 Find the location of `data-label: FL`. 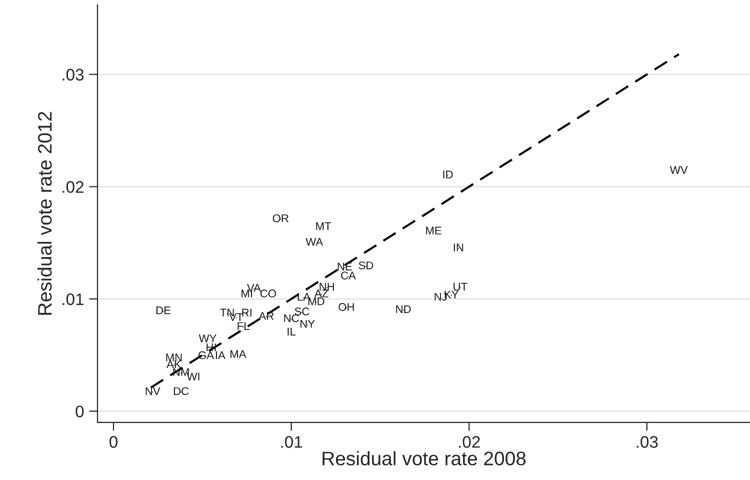

data-label: FL is located at coordinates (244, 326).